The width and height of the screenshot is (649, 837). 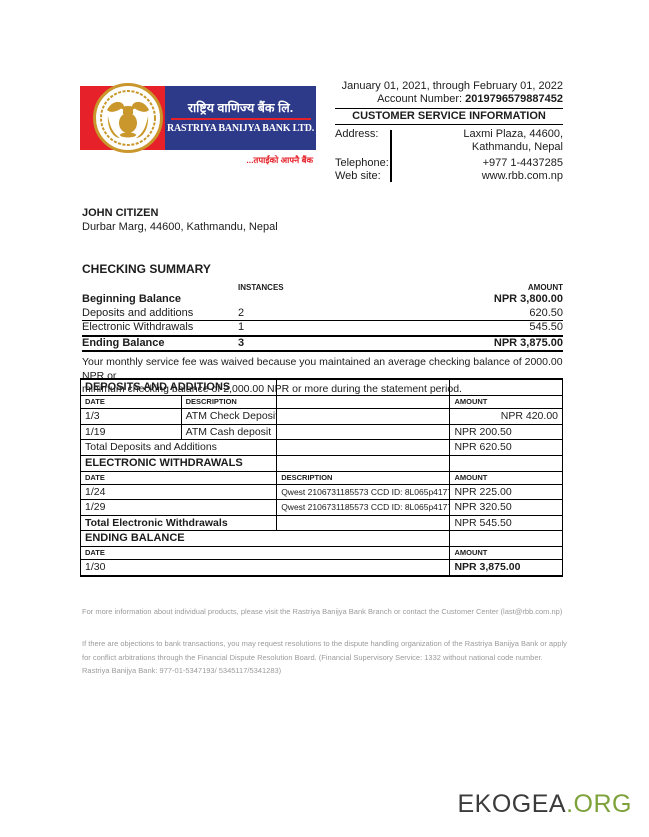 I want to click on ekogea-watermark: EKOGEA.ORG, so click(x=545, y=804).